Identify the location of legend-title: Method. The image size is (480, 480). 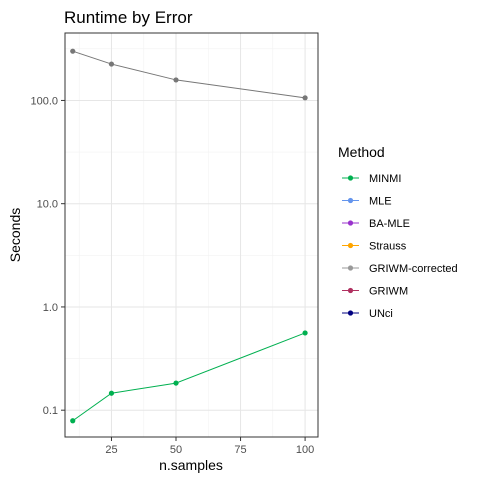
(361, 152).